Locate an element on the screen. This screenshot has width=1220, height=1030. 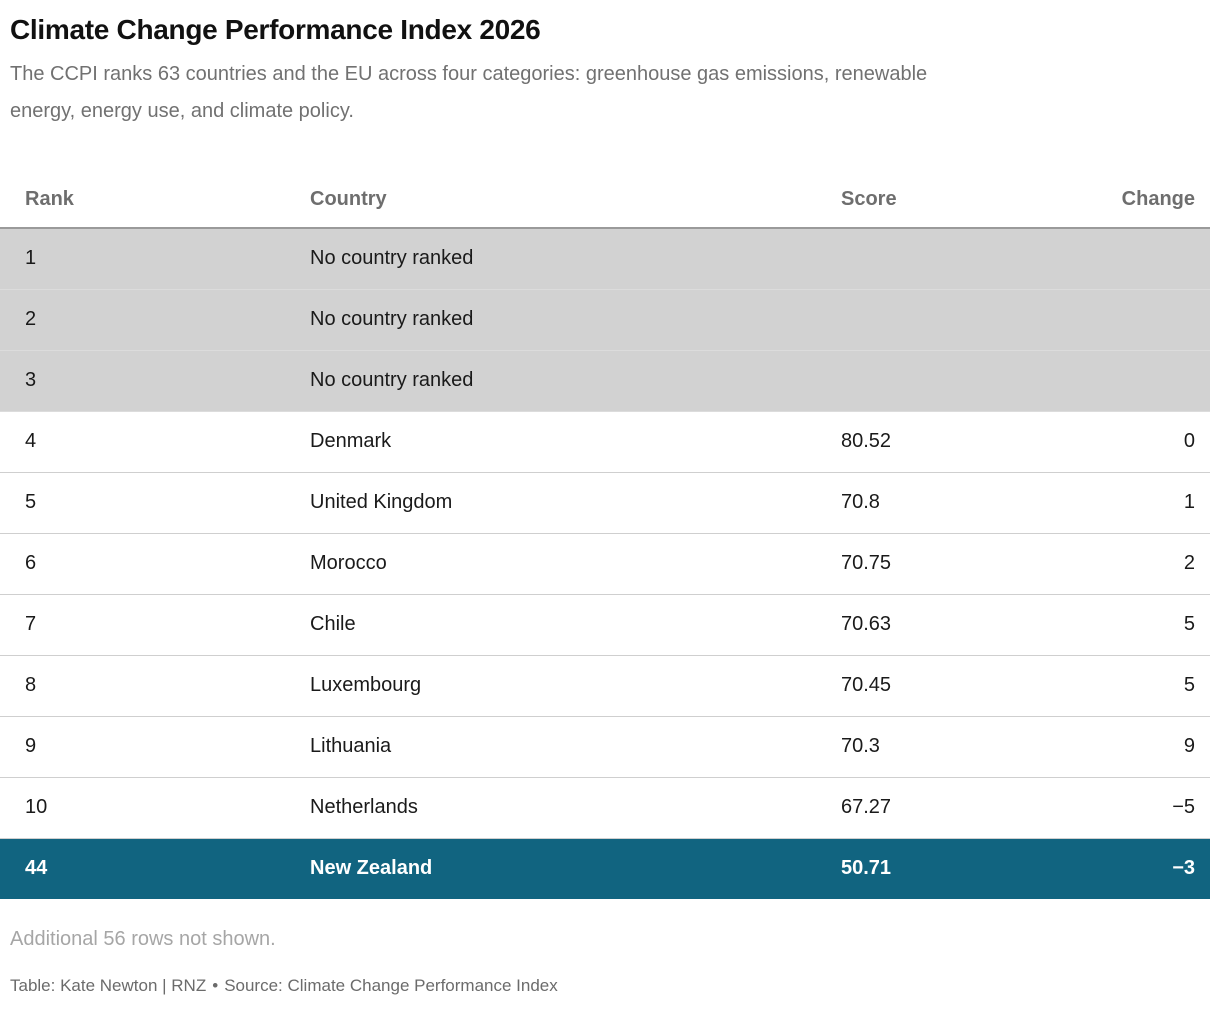
cell-score: 70.63 is located at coordinates (926, 625).